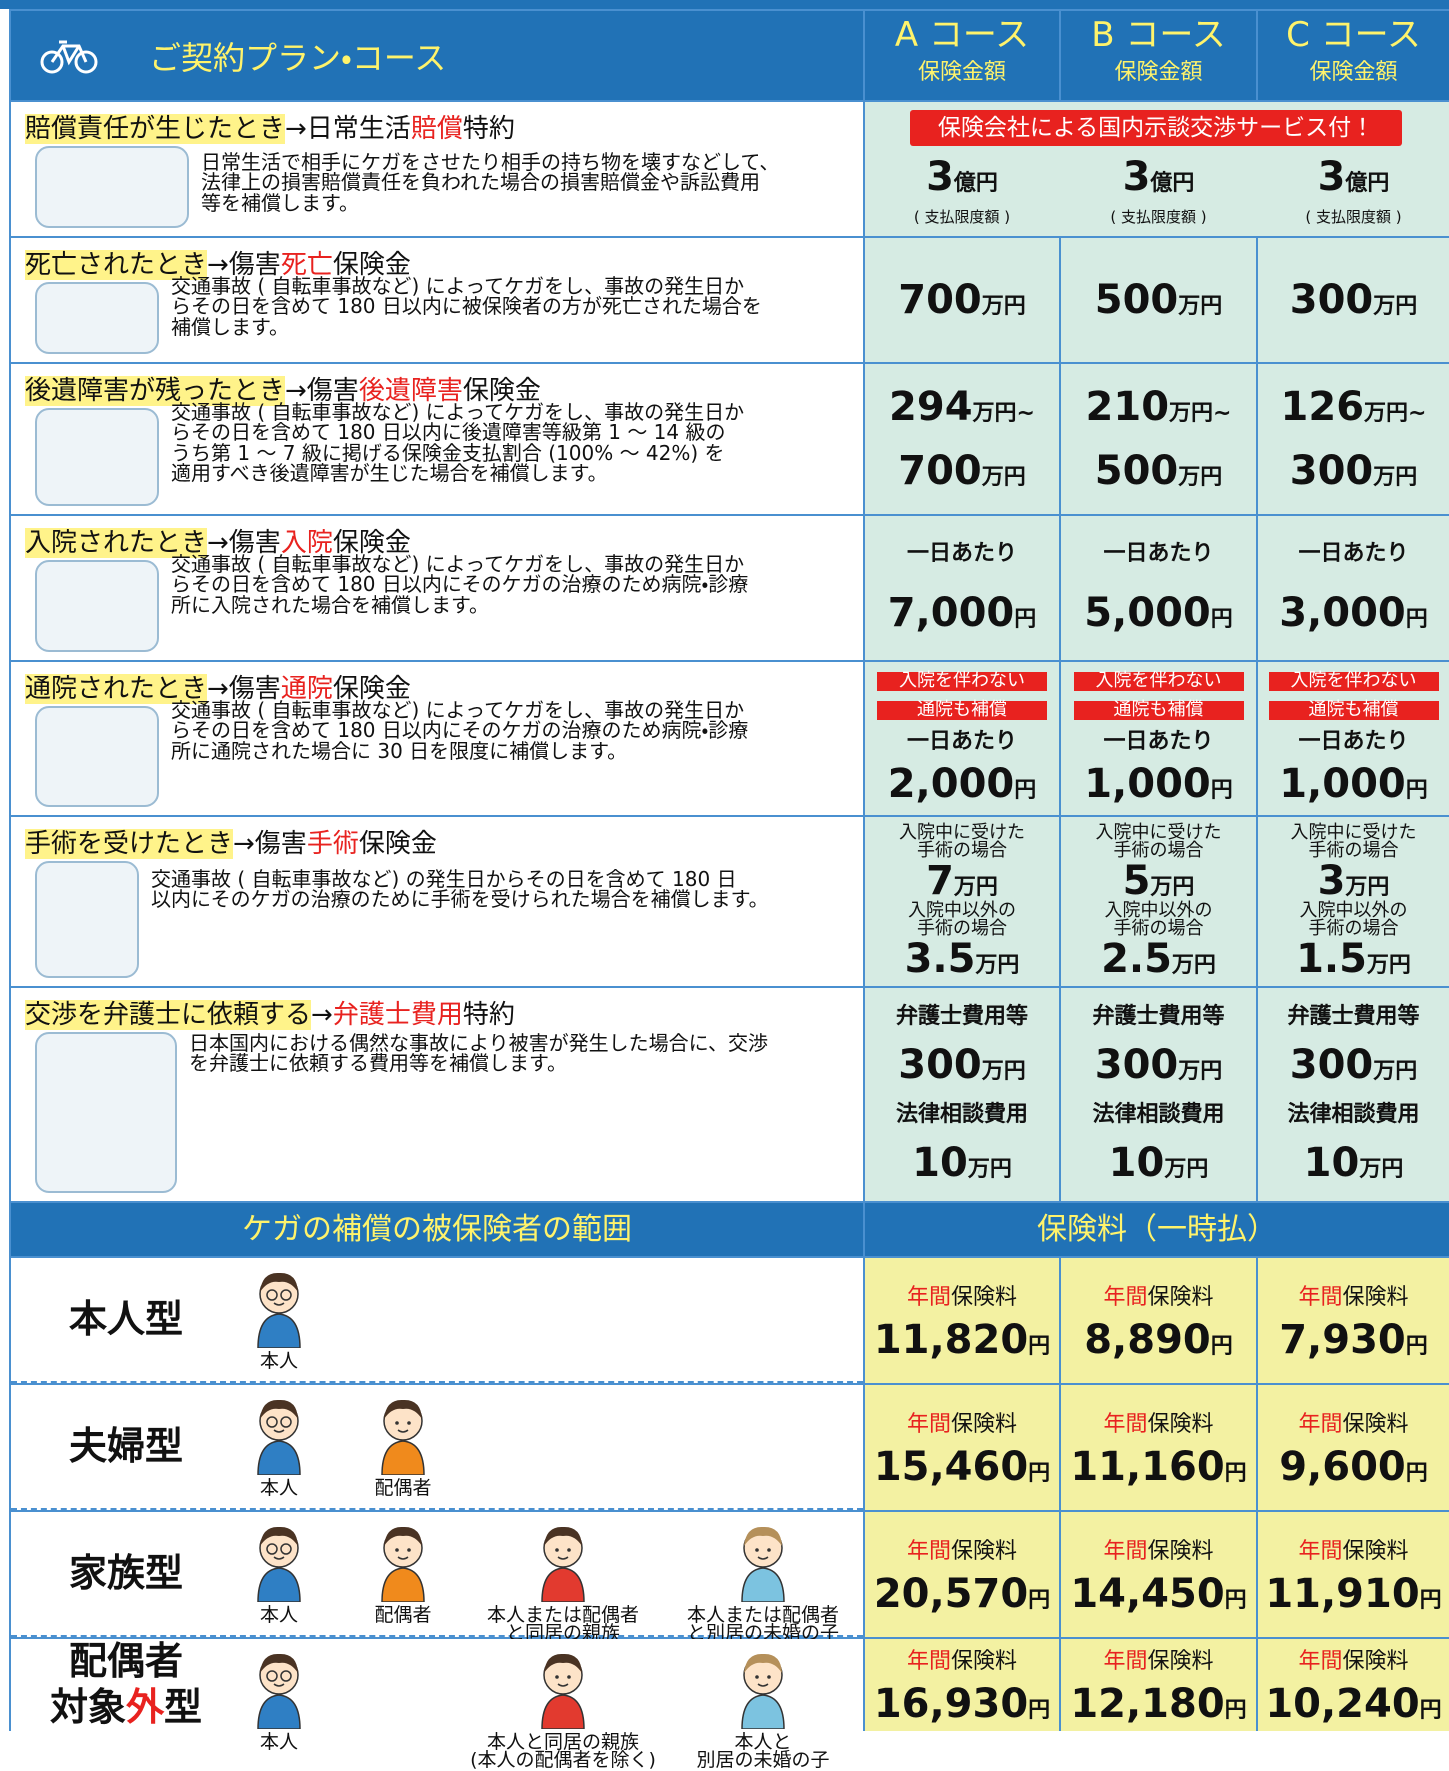  What do you see at coordinates (126, 1447) in the screenshot?
I see `plan-name-line: 夫婦型` at bounding box center [126, 1447].